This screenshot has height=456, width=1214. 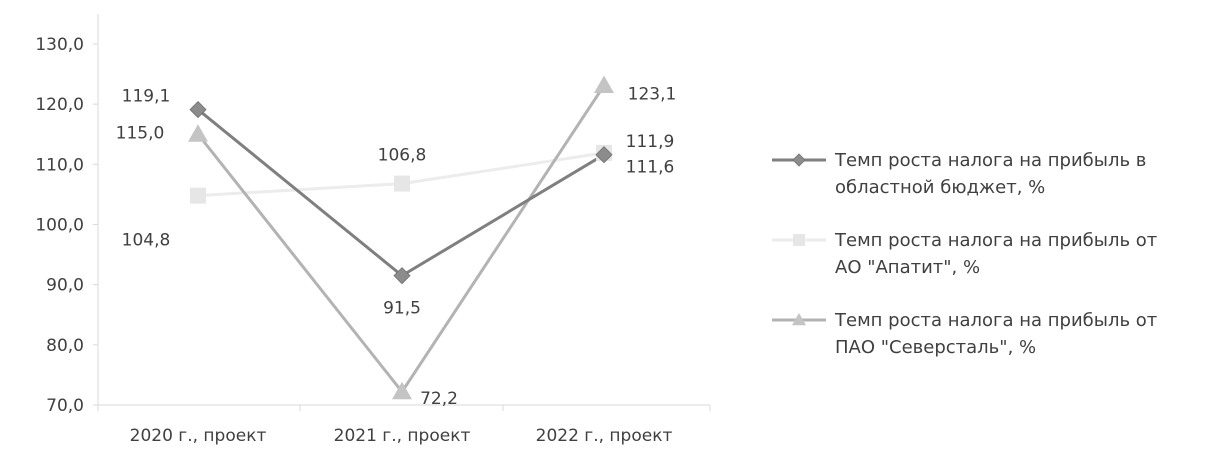 I want to click on y-tick-label: 80,0, so click(x=65, y=346).